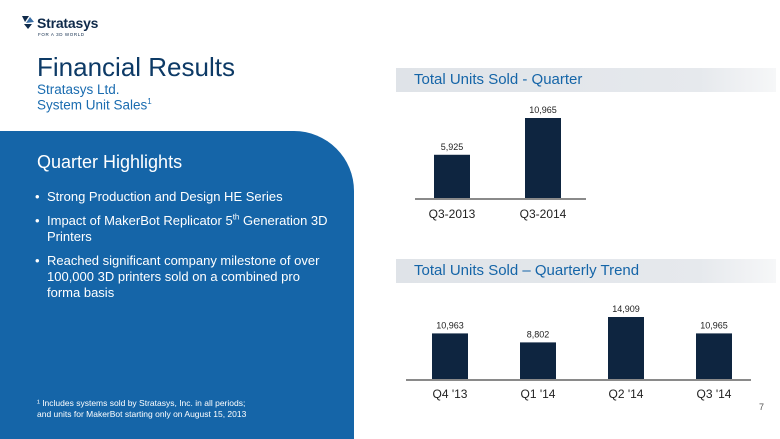 This screenshot has width=780, height=439. I want to click on chart-1: 5,925 Q3-2013 10,965 Q3-2014, so click(500, 163).